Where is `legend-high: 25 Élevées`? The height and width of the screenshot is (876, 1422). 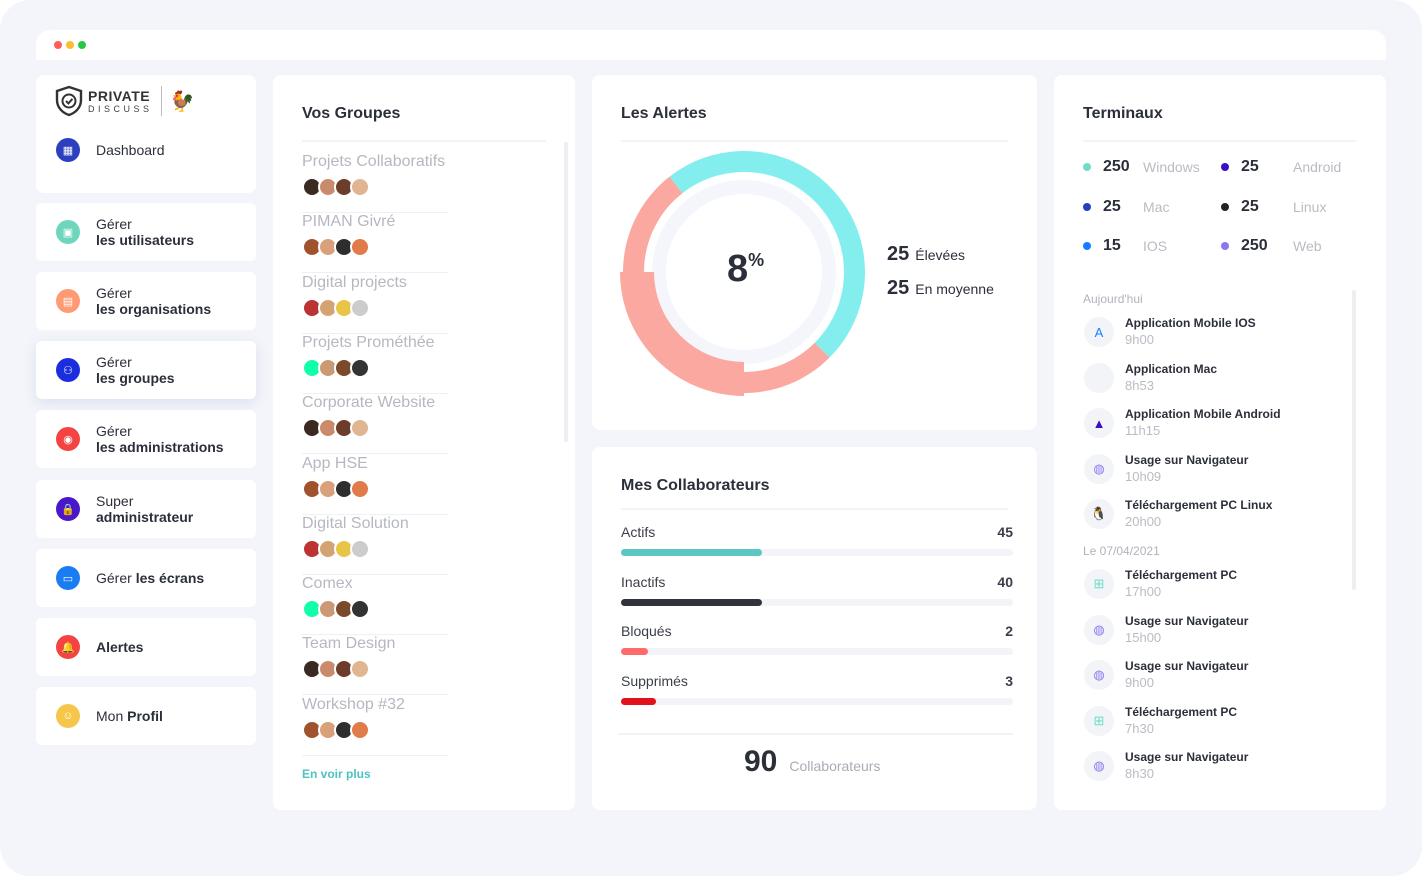 legend-high: 25 Élevées is located at coordinates (926, 254).